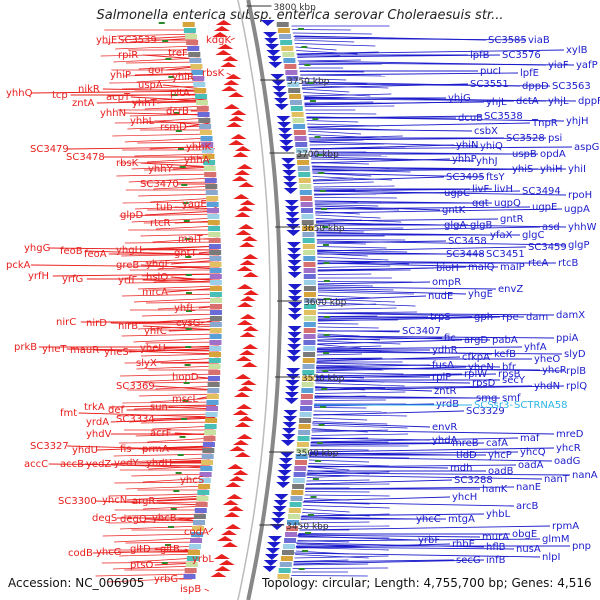  What do you see at coordinates (325, 303) in the screenshot?
I see `tick-label: 3600 kbp` at bounding box center [325, 303].